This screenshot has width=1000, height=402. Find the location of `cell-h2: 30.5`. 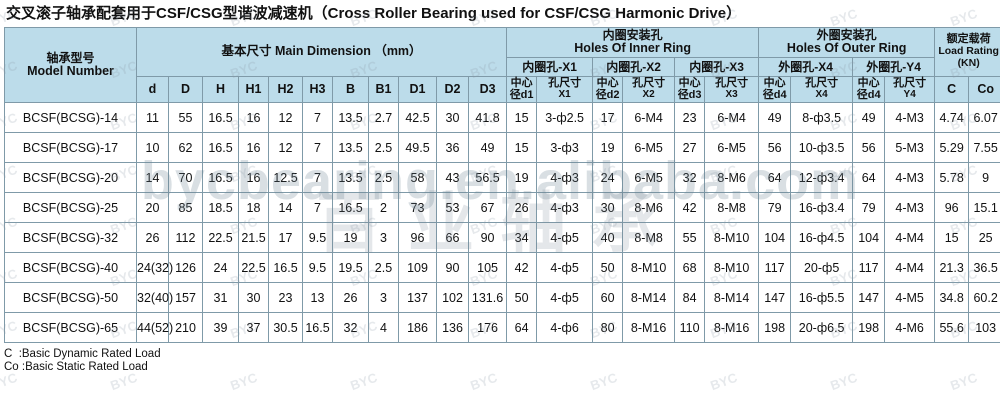

cell-h2: 30.5 is located at coordinates (285, 327).